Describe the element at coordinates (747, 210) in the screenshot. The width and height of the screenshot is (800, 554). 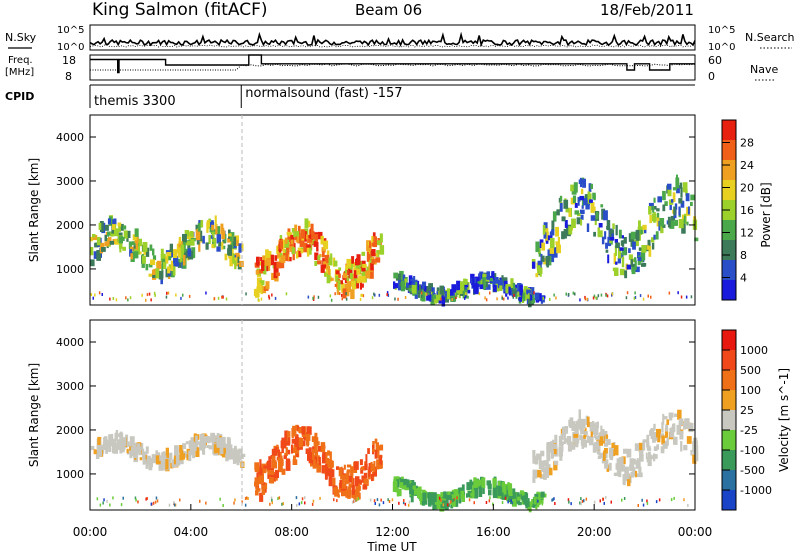
I see `colorbar-tick-label: 16` at that location.